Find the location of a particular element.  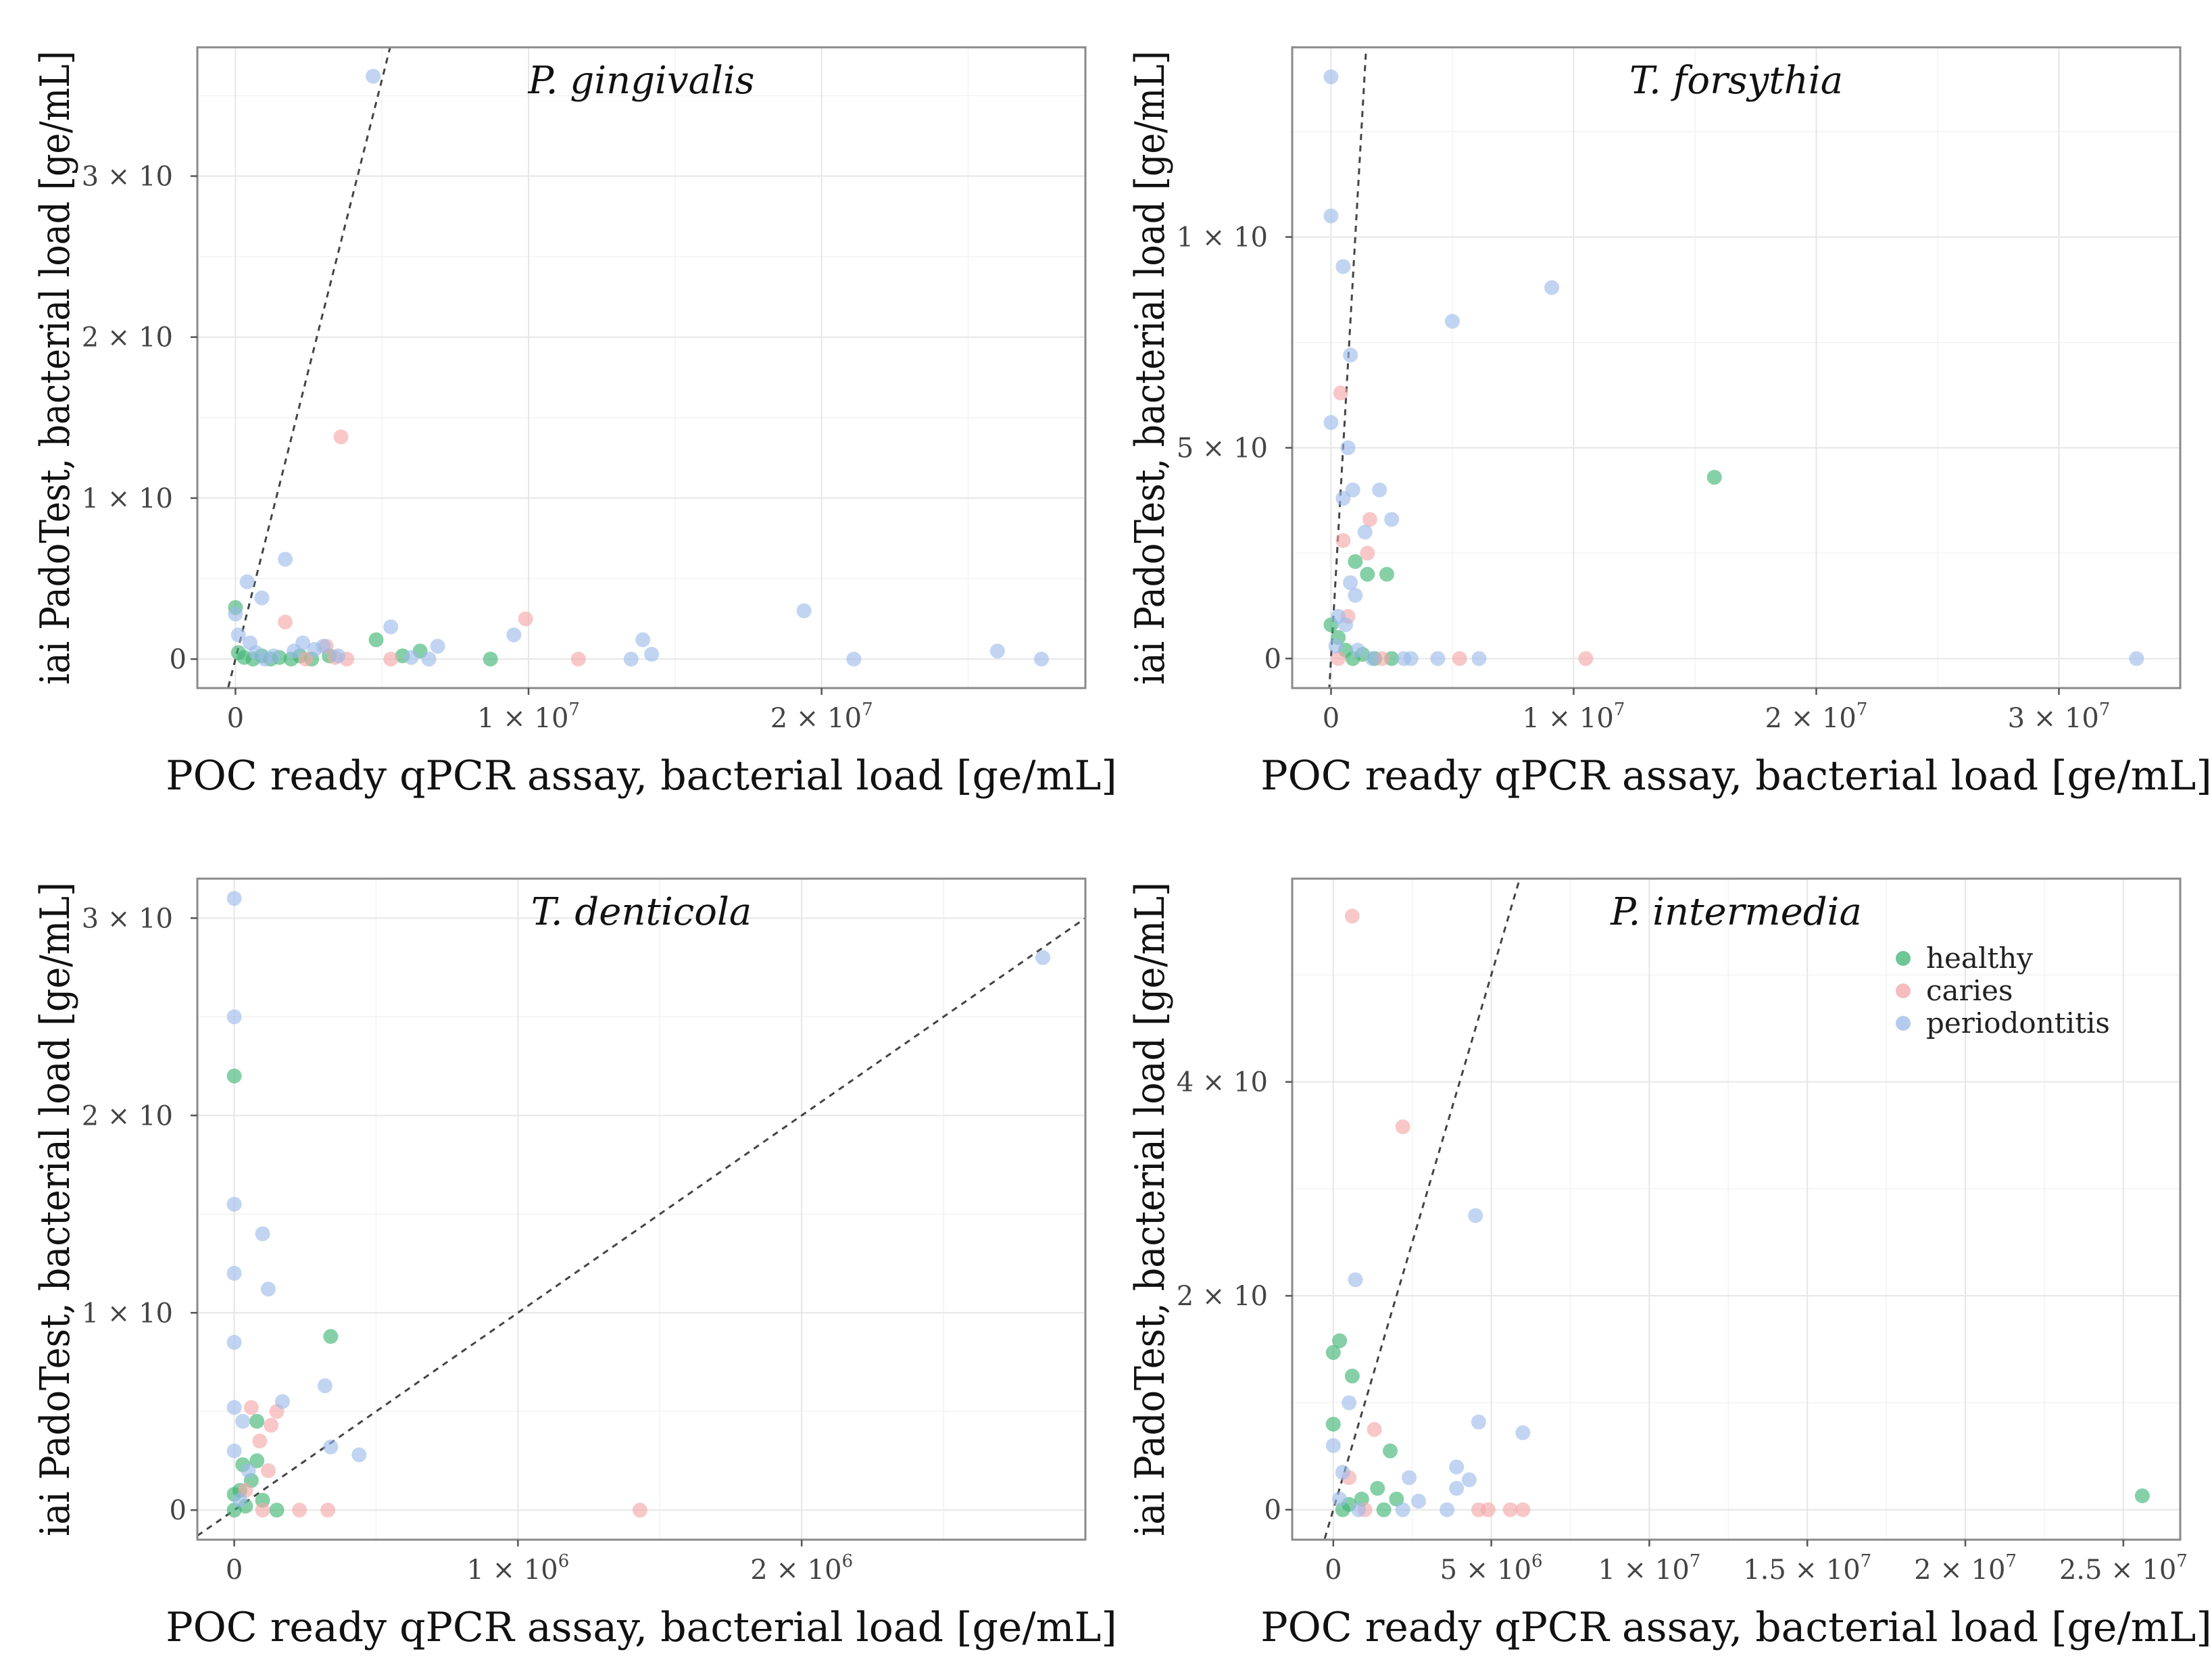

y-tick-label: 5 × 10 is located at coordinates (1222, 448).